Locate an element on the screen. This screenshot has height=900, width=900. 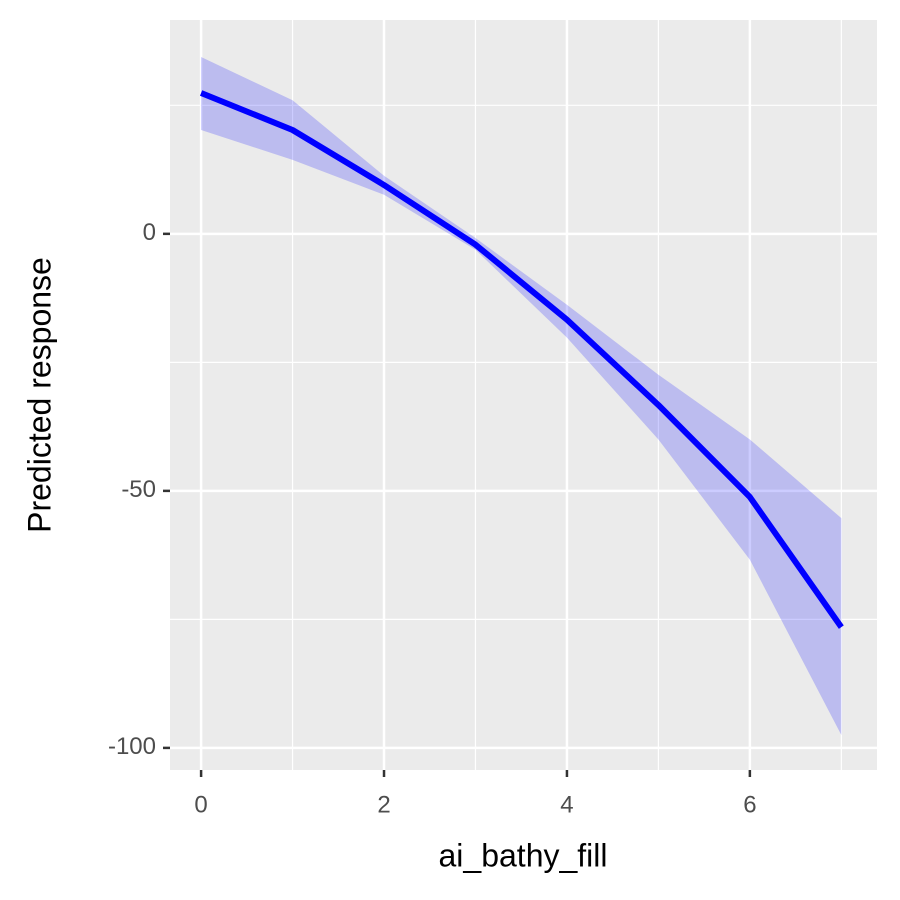
y-tick-label: -50 is located at coordinates (138, 489).